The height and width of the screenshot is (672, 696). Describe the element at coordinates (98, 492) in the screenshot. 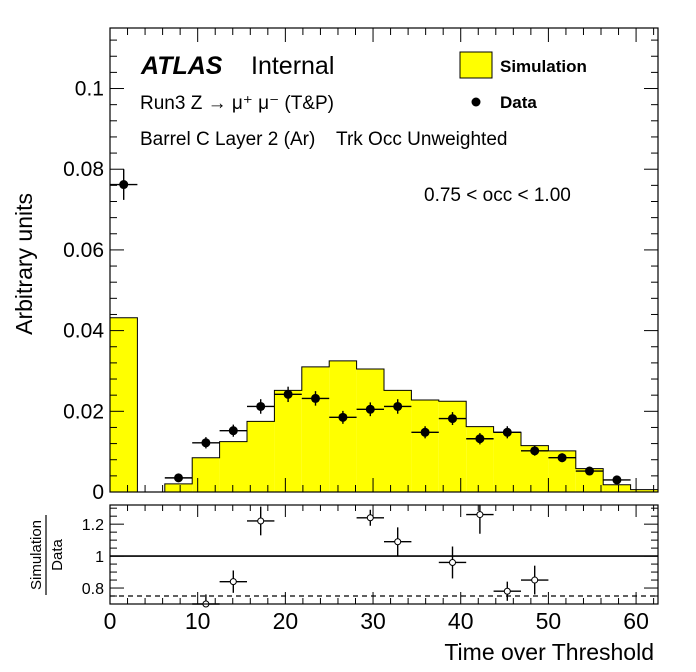

I see `y-tick-label: 0` at that location.